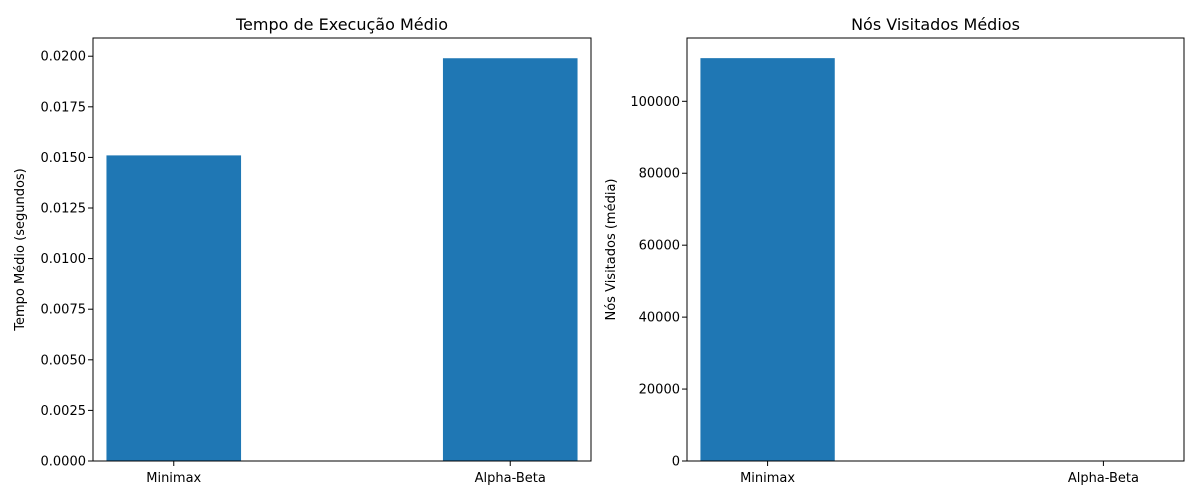  I want to click on chart-title: Tempo de Execução Médio, so click(341, 24).